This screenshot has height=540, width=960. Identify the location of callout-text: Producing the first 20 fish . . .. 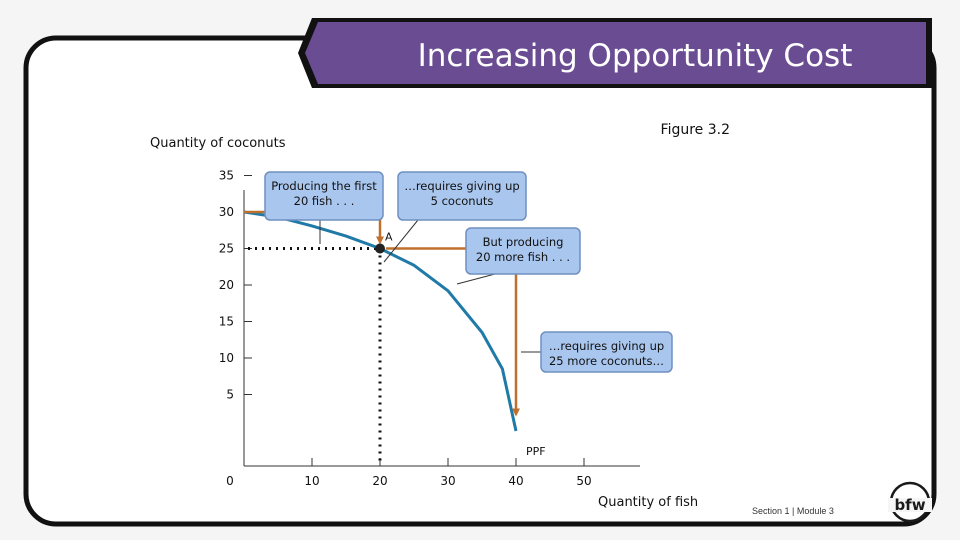
(324, 193).